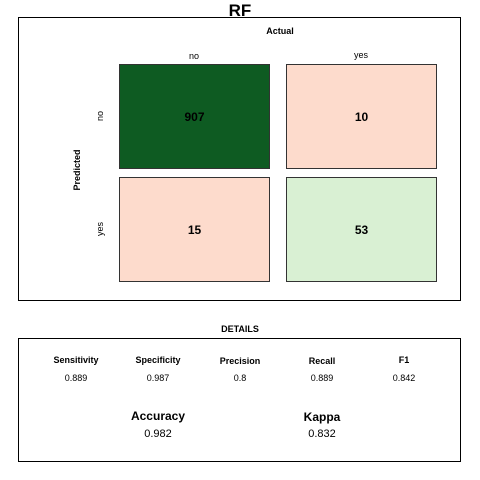  I want to click on cell-value: 10, so click(361, 116).